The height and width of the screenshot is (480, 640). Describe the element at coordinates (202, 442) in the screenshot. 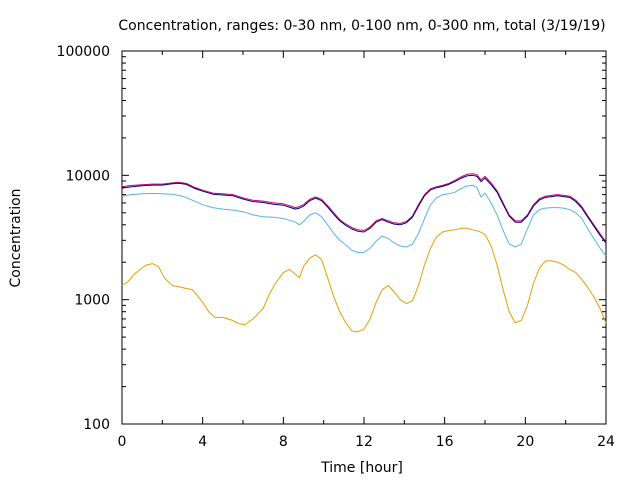

I see `x-tick-label: 4` at that location.